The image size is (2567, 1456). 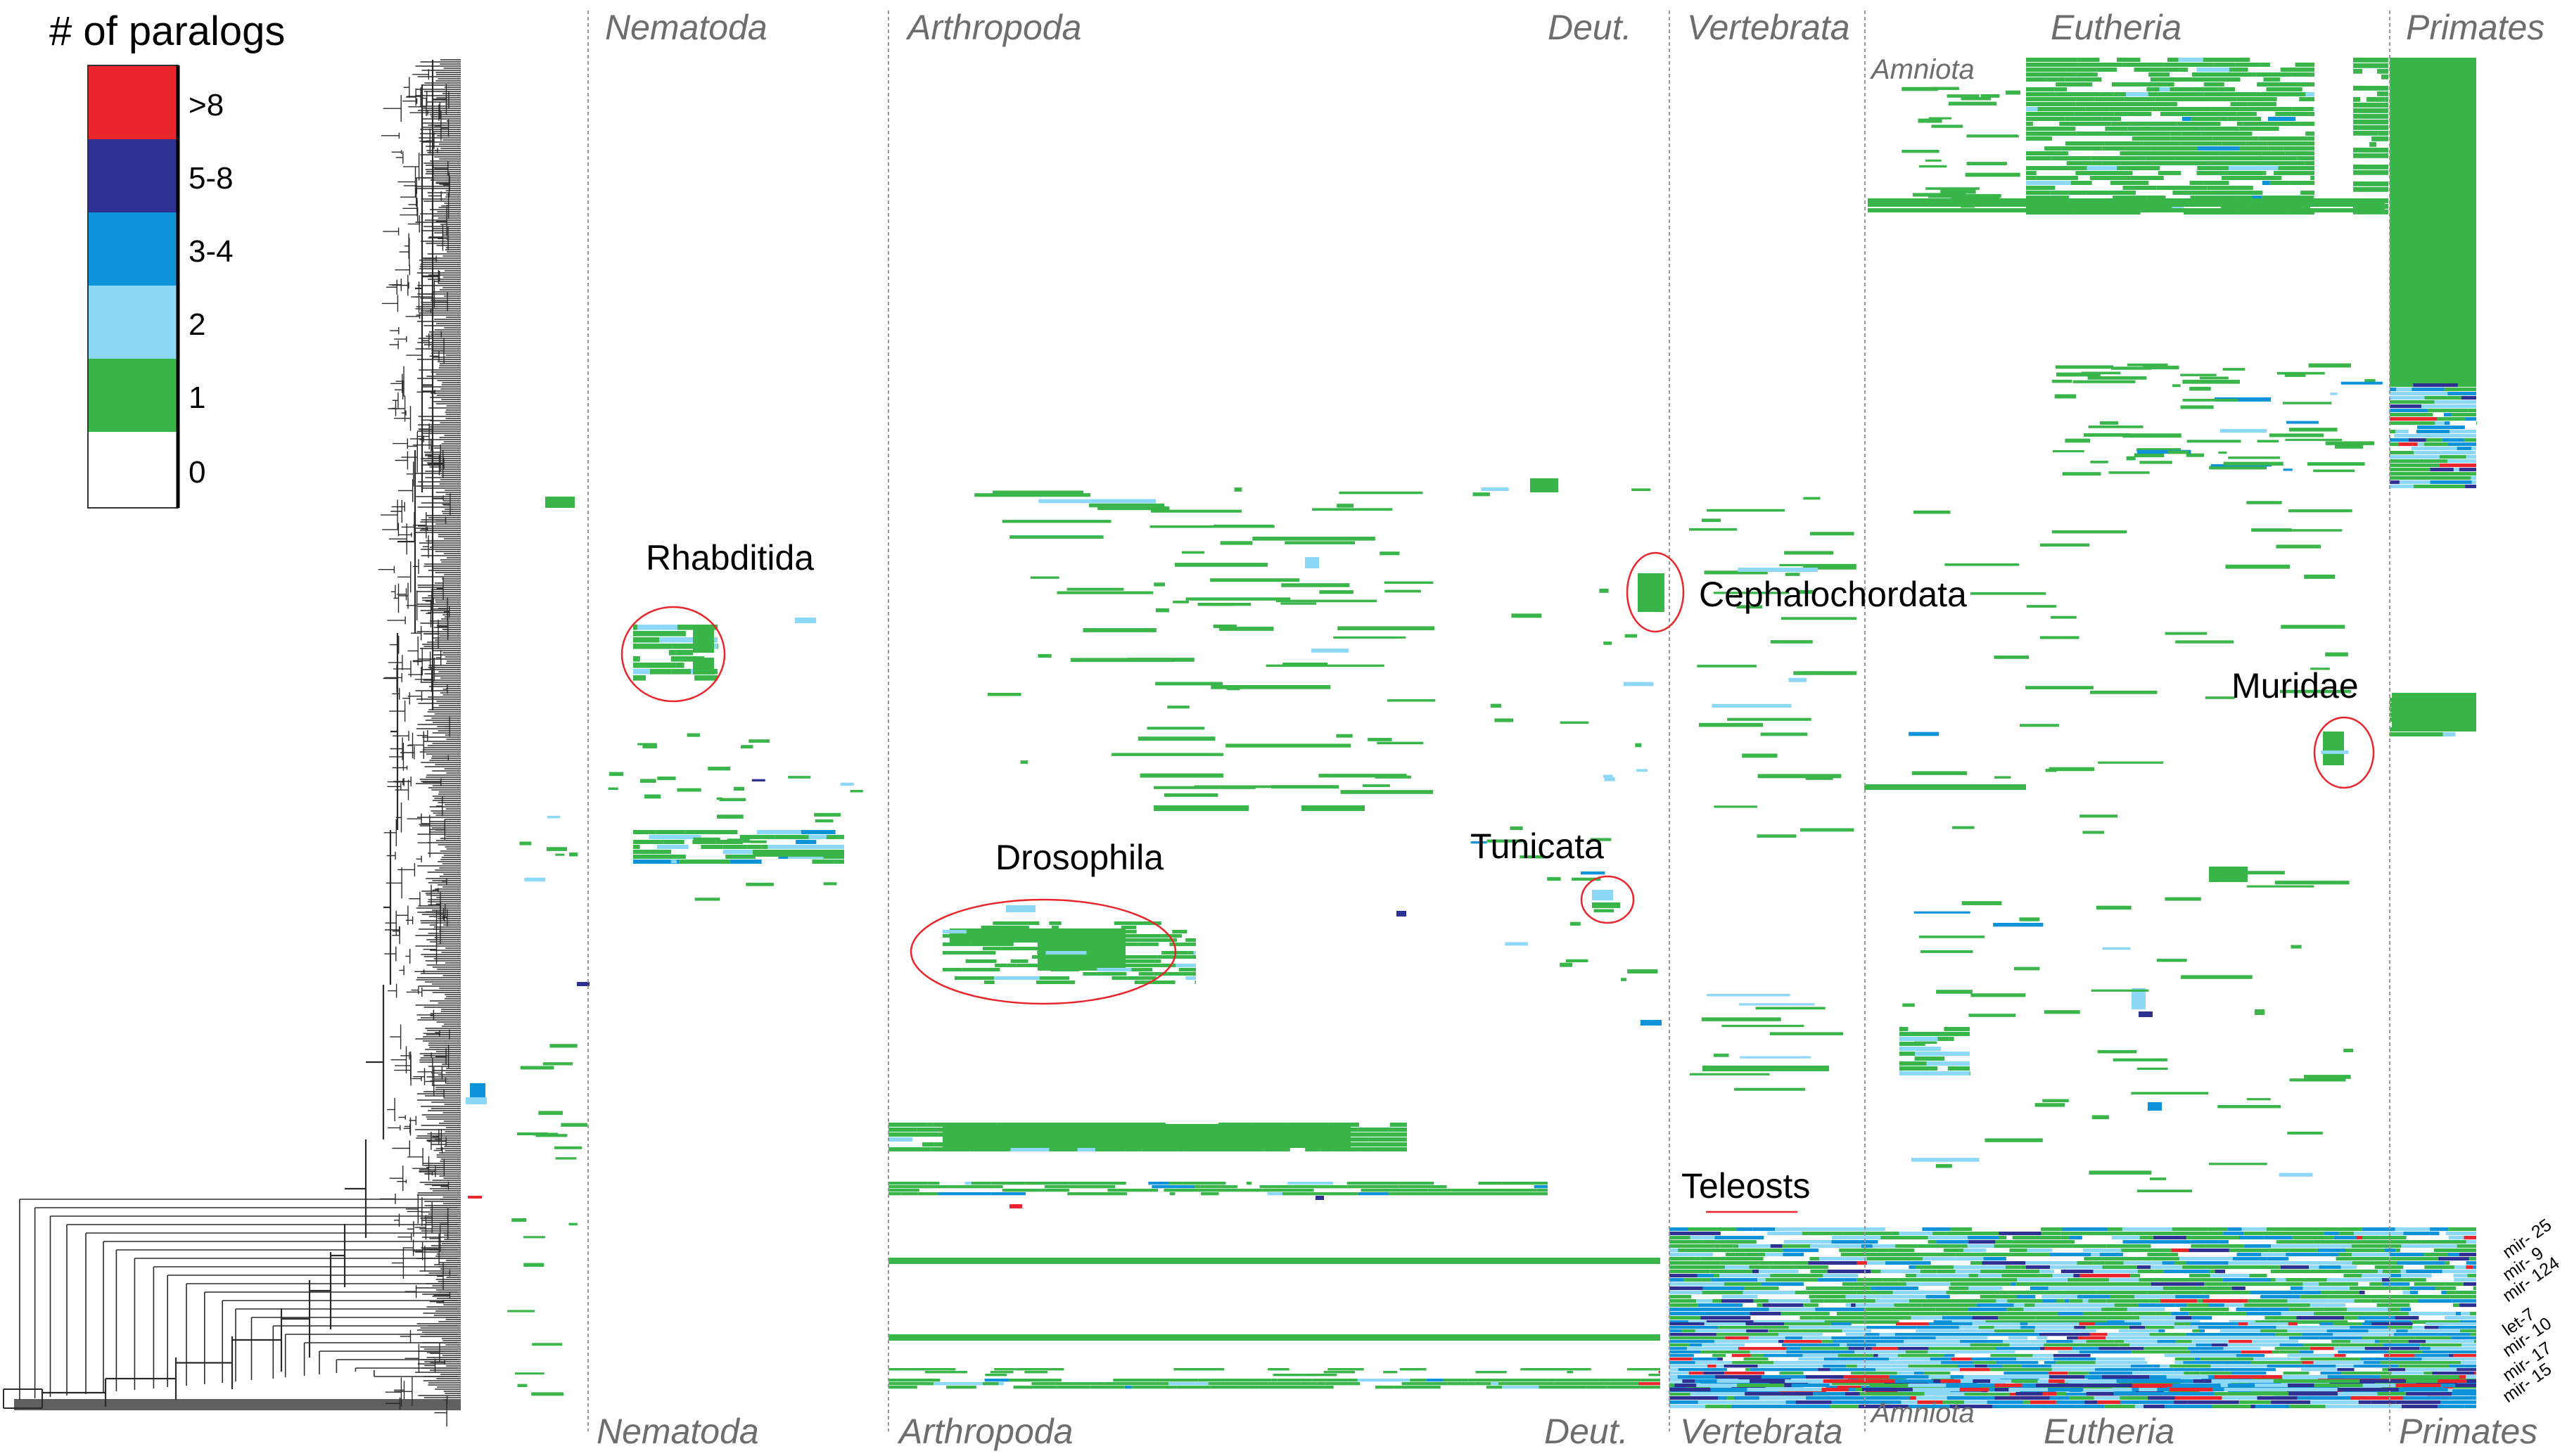 I want to click on heatmap-cell-1963, so click(x=2203, y=1363).